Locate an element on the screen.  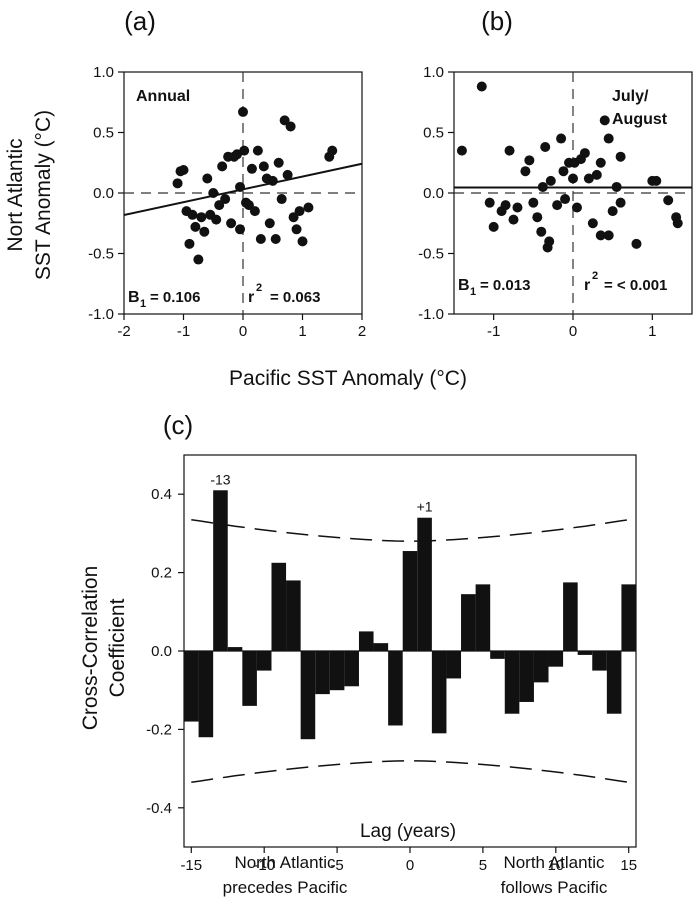
bar-value-label: -13 is located at coordinates (220, 479).